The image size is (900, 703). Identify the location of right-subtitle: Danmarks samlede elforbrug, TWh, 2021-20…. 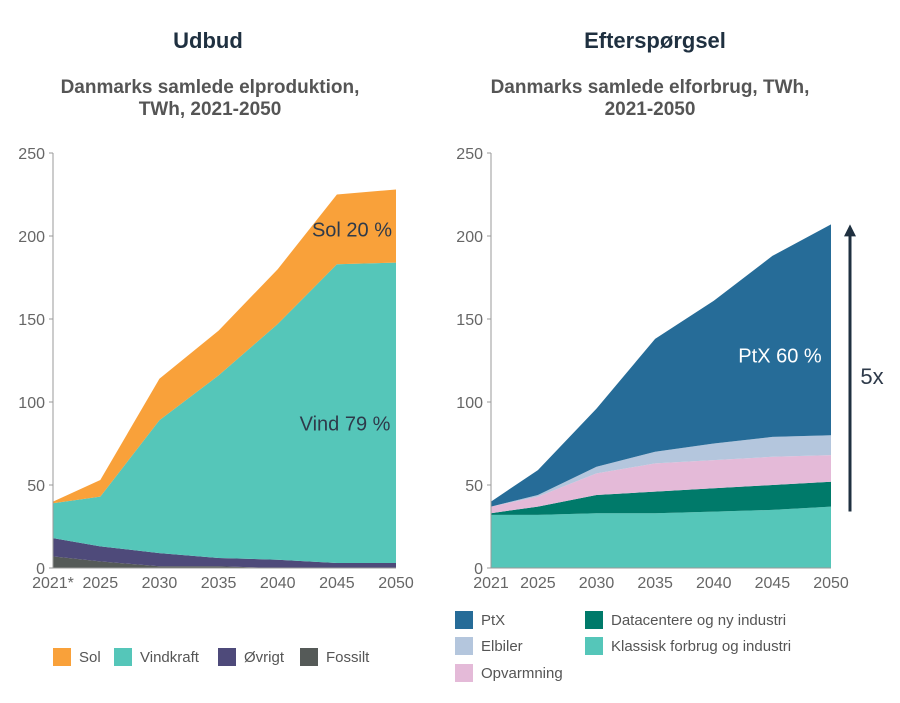
(650, 99).